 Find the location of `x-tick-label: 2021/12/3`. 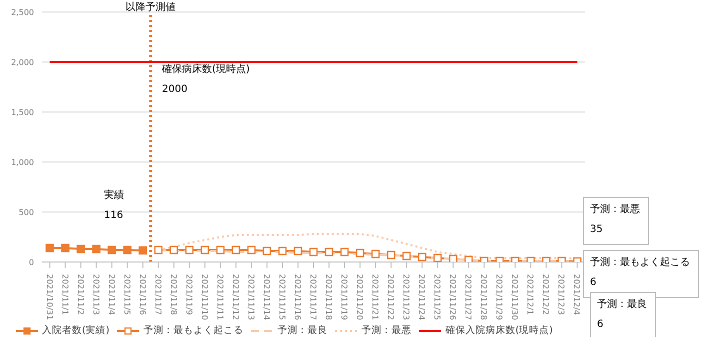

x-tick-label: 2021/12/3 is located at coordinates (561, 295).